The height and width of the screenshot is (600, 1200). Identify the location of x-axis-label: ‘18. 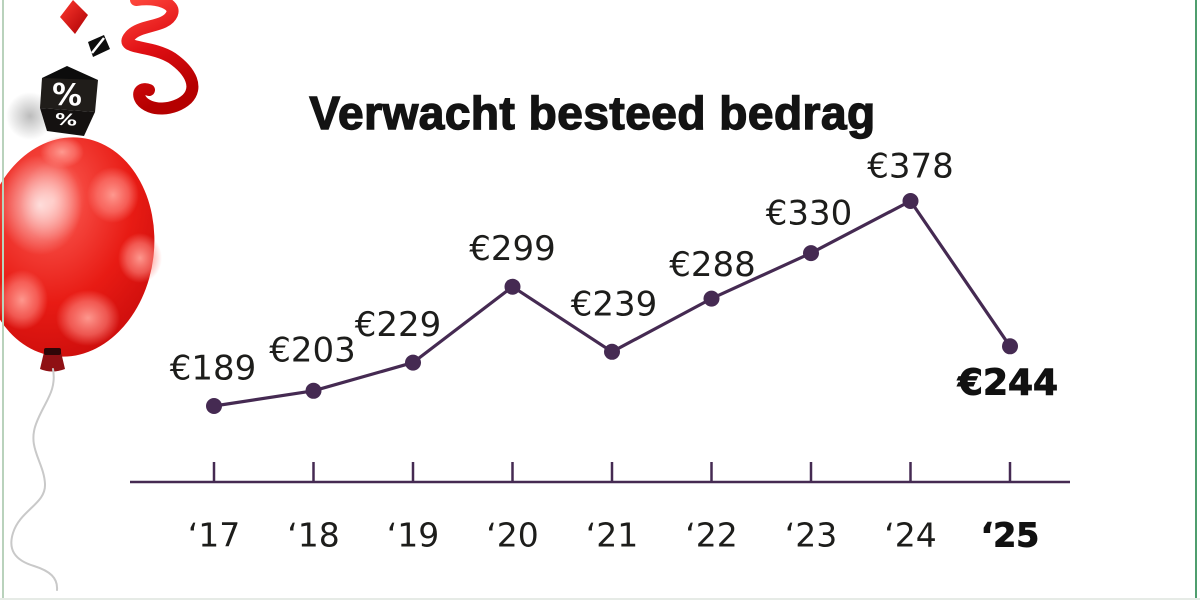
(313, 535).